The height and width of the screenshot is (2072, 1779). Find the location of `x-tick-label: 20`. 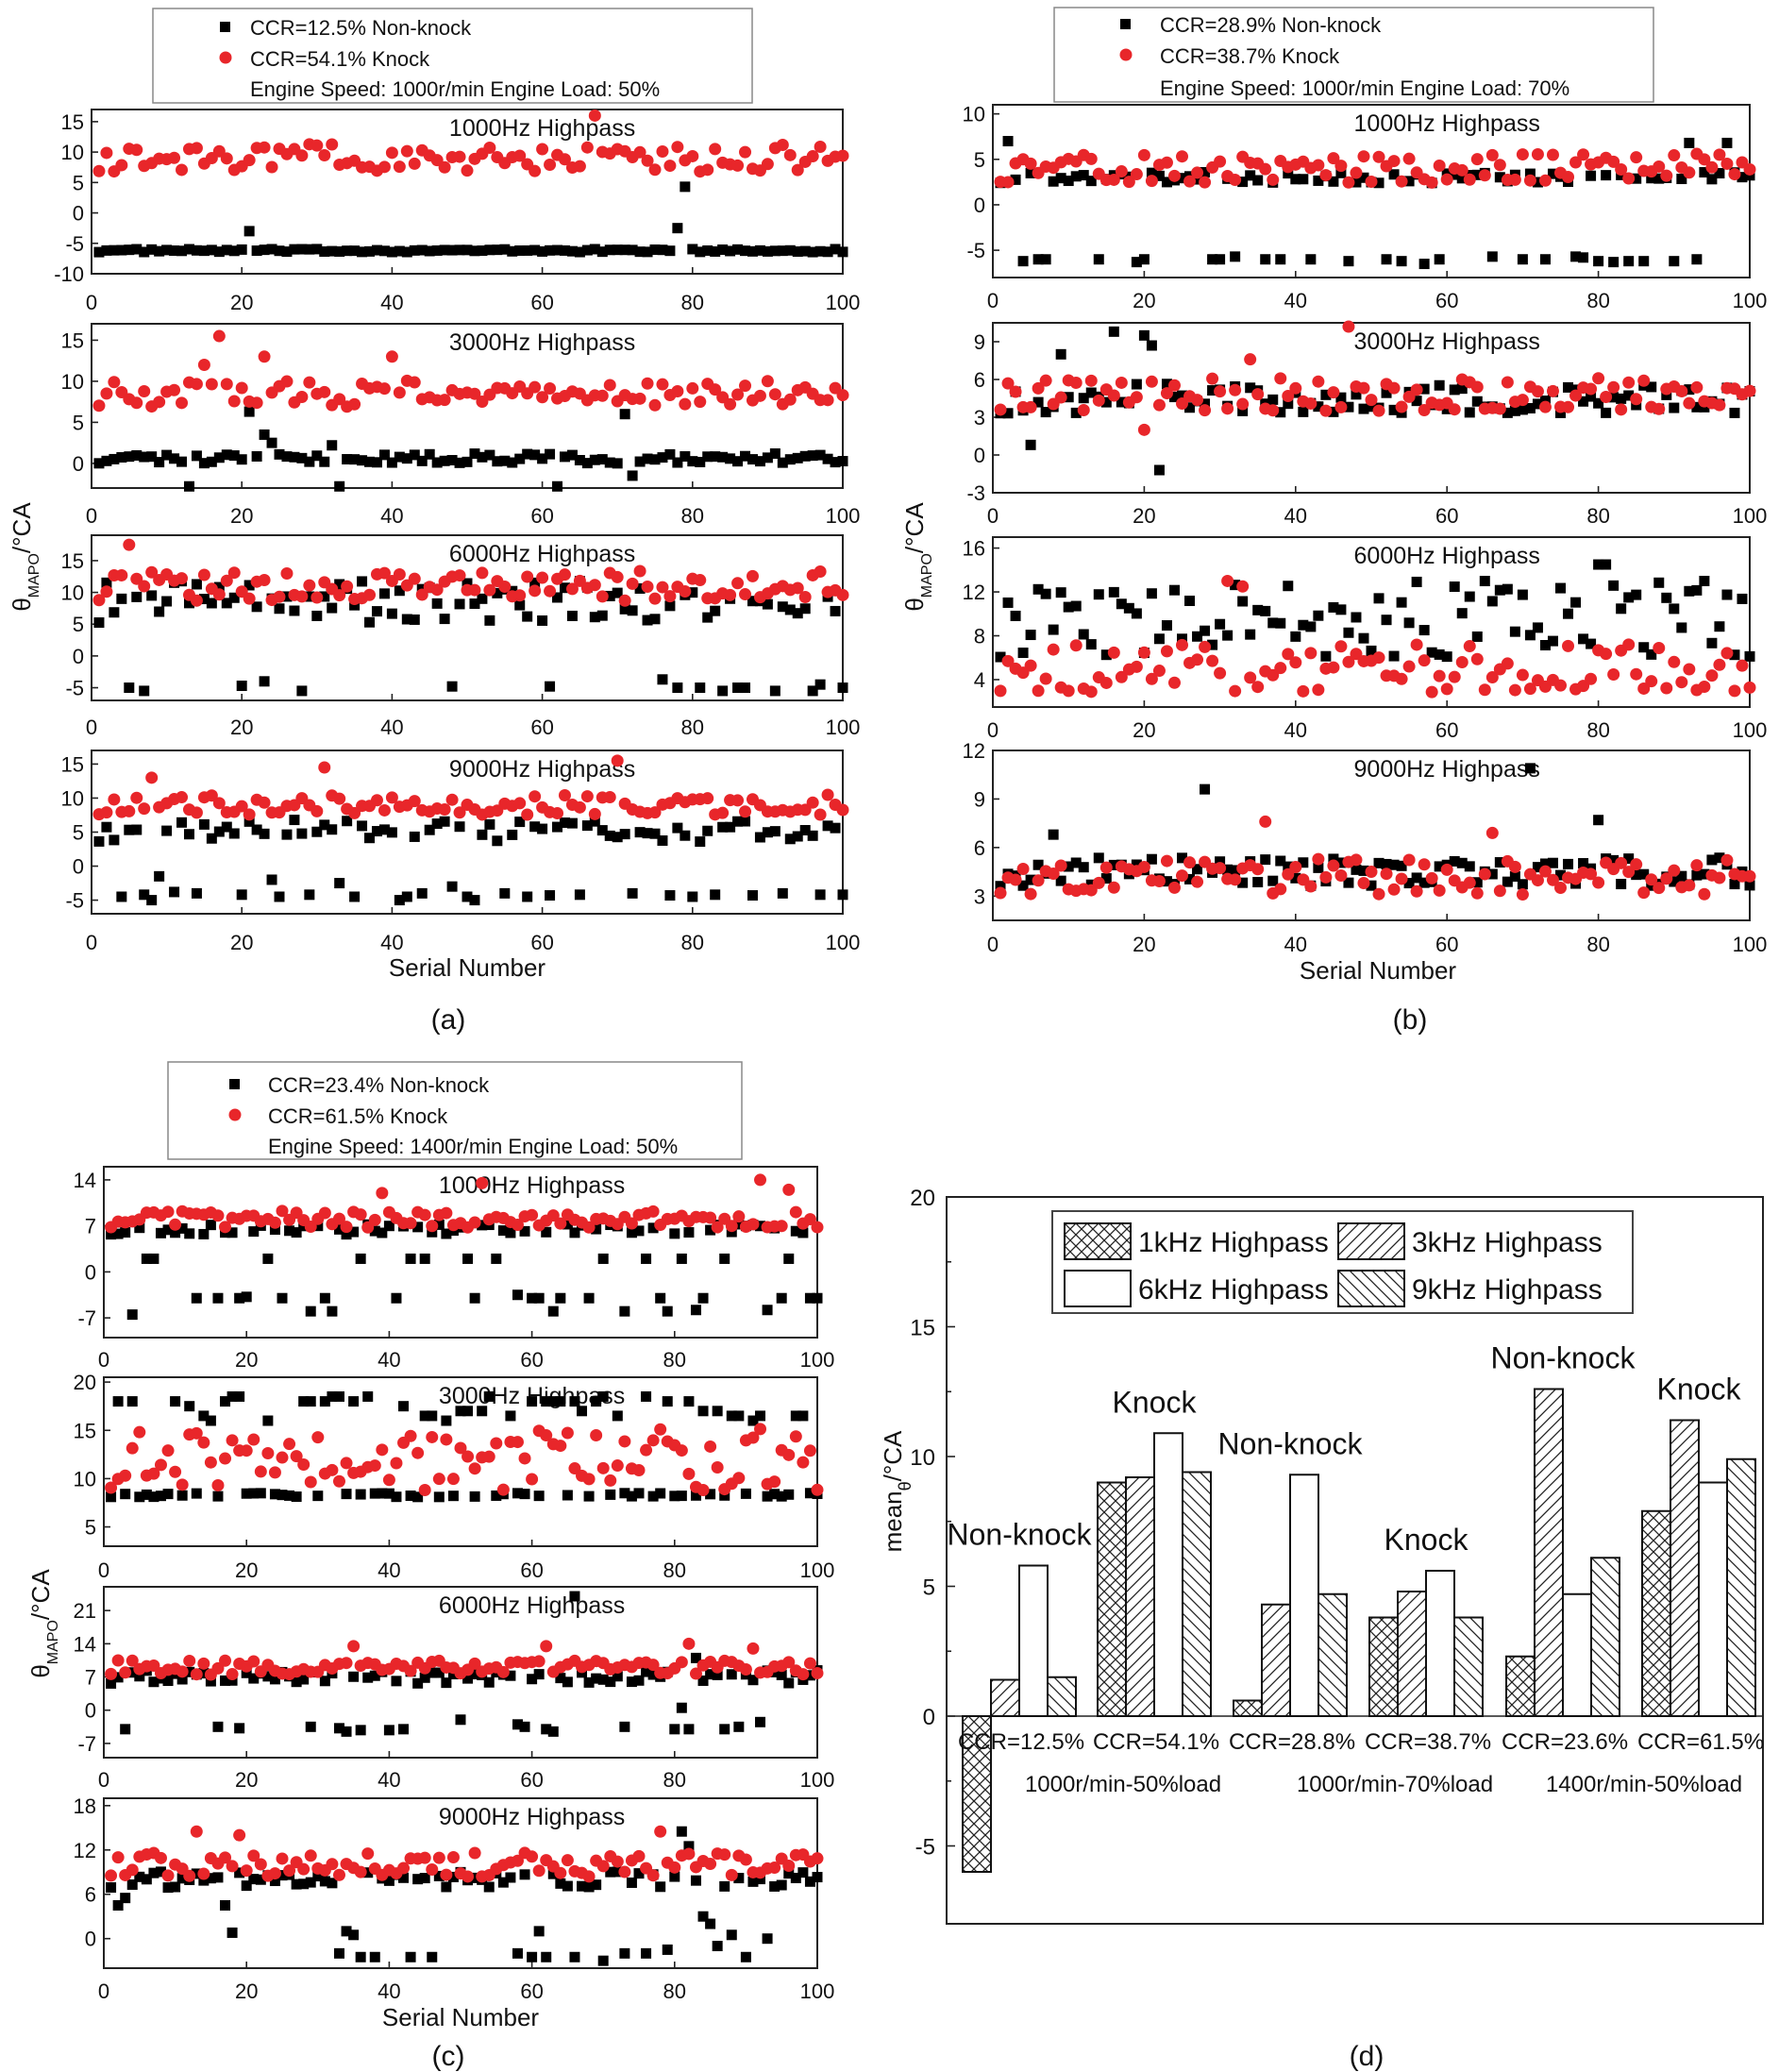

x-tick-label: 20 is located at coordinates (241, 516).